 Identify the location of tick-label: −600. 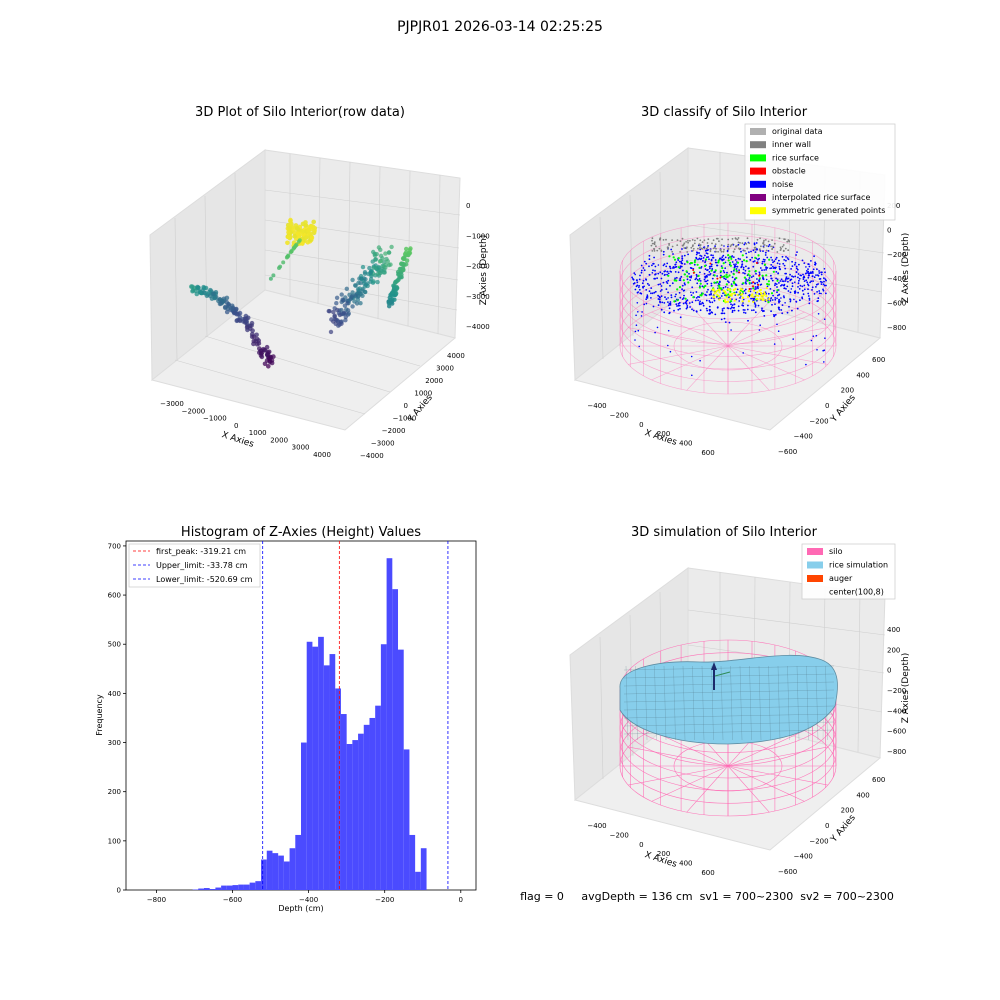
(896, 304).